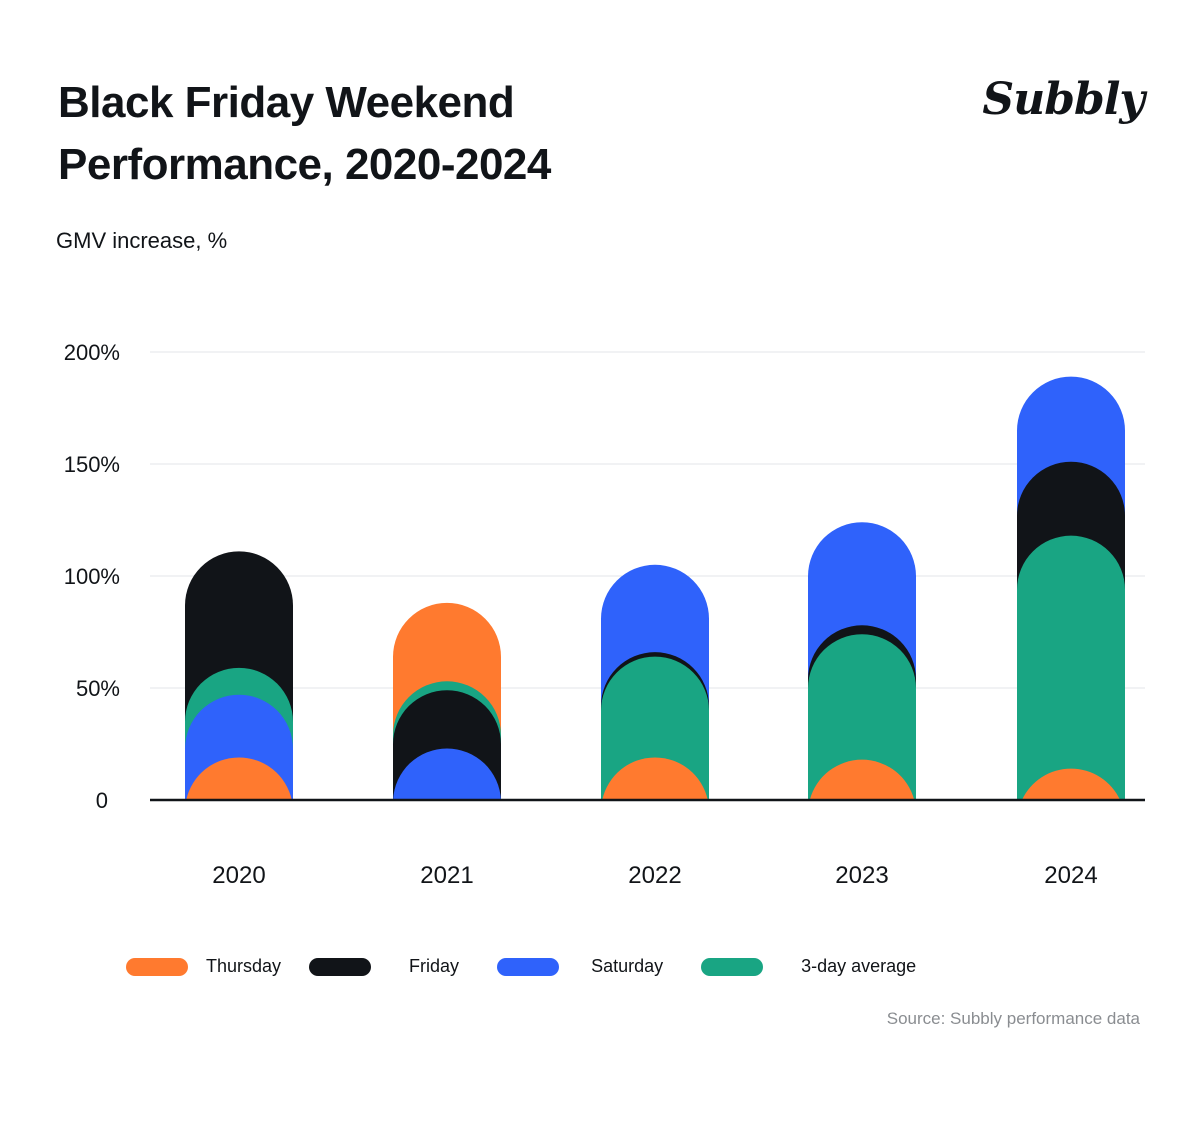  What do you see at coordinates (384, 966) in the screenshot?
I see `legend-item-friday: Friday` at bounding box center [384, 966].